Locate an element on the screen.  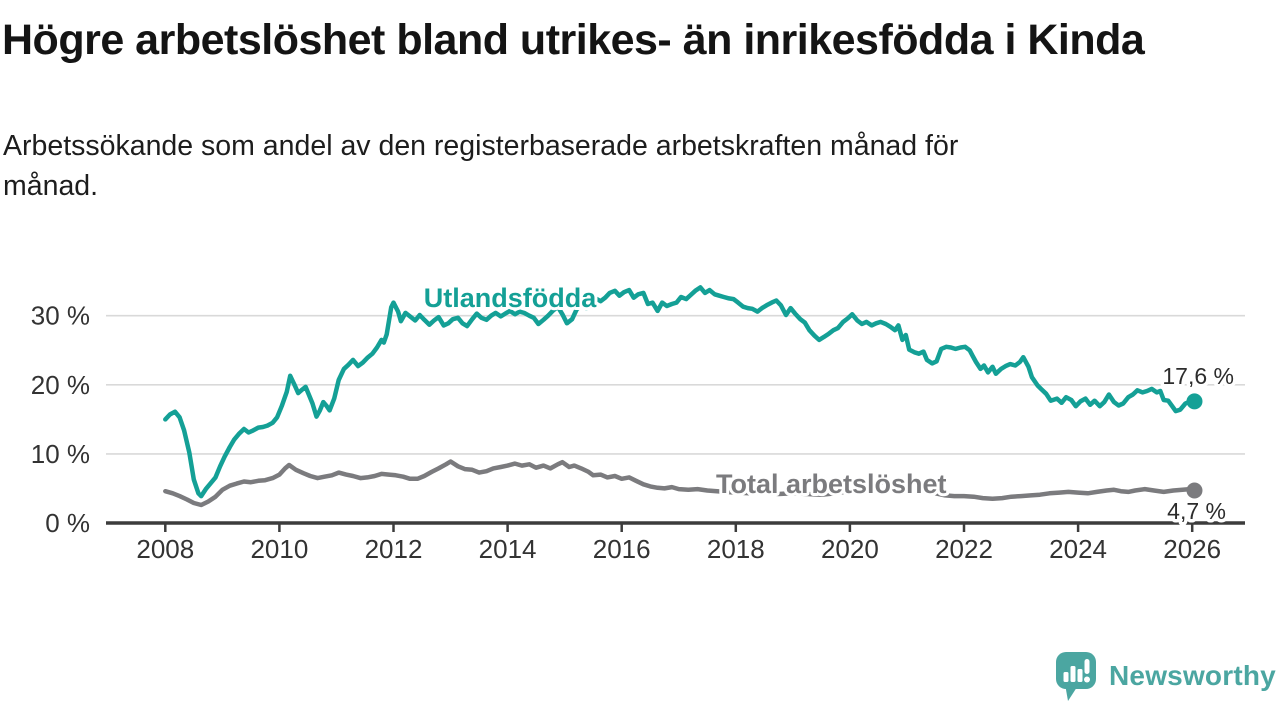
brand-footer: Newsworthy is located at coordinates (1165, 676).